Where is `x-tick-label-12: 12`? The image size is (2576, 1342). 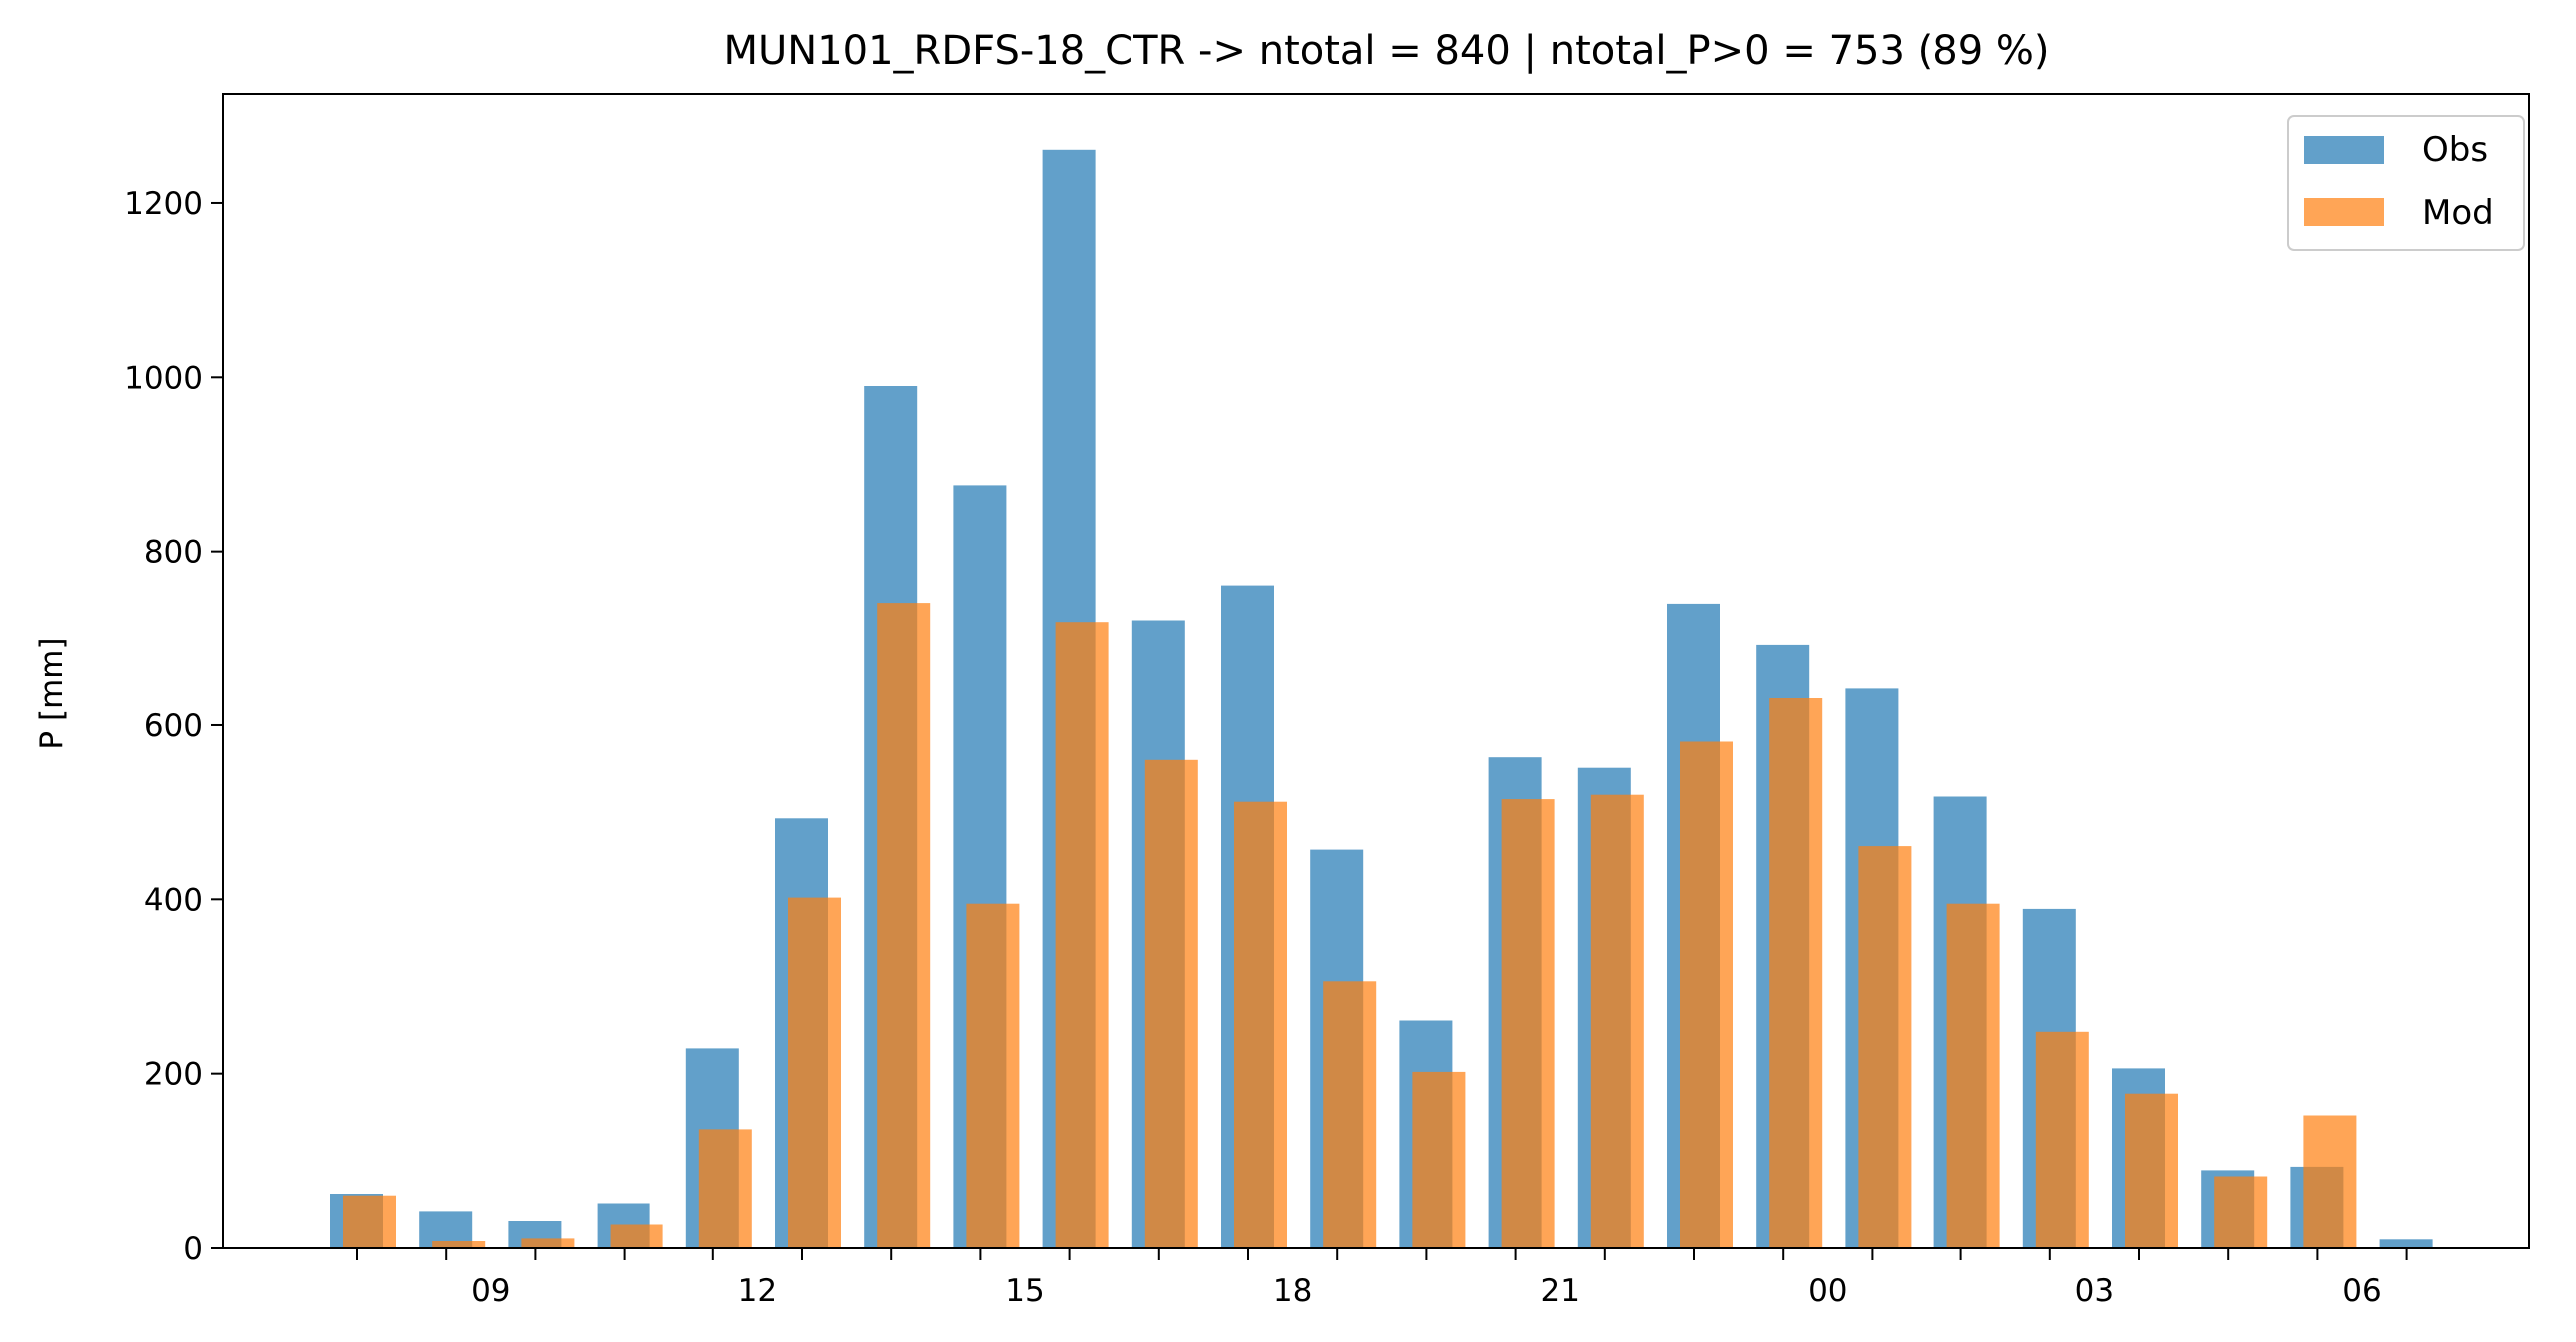
x-tick-label-12: 12 is located at coordinates (757, 1291).